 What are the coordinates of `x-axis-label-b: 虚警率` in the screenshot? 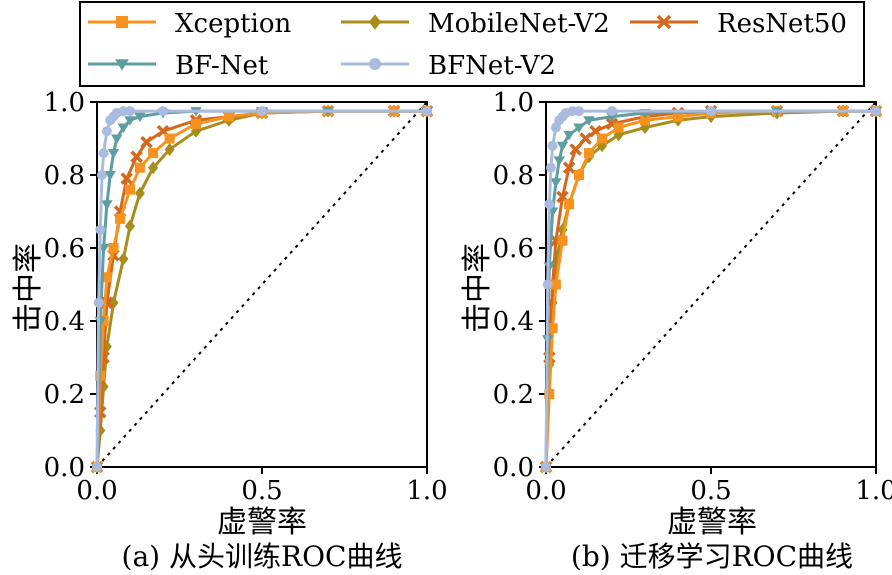 It's located at (712, 522).